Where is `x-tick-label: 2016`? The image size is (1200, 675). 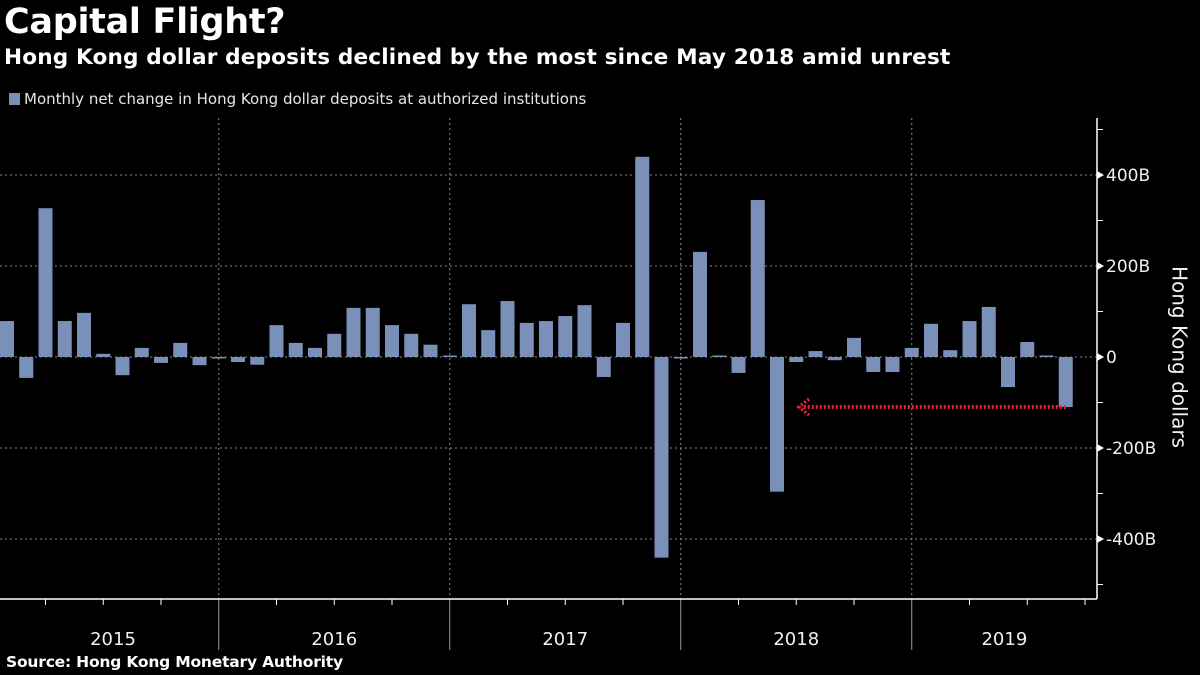
x-tick-label: 2016 is located at coordinates (334, 639).